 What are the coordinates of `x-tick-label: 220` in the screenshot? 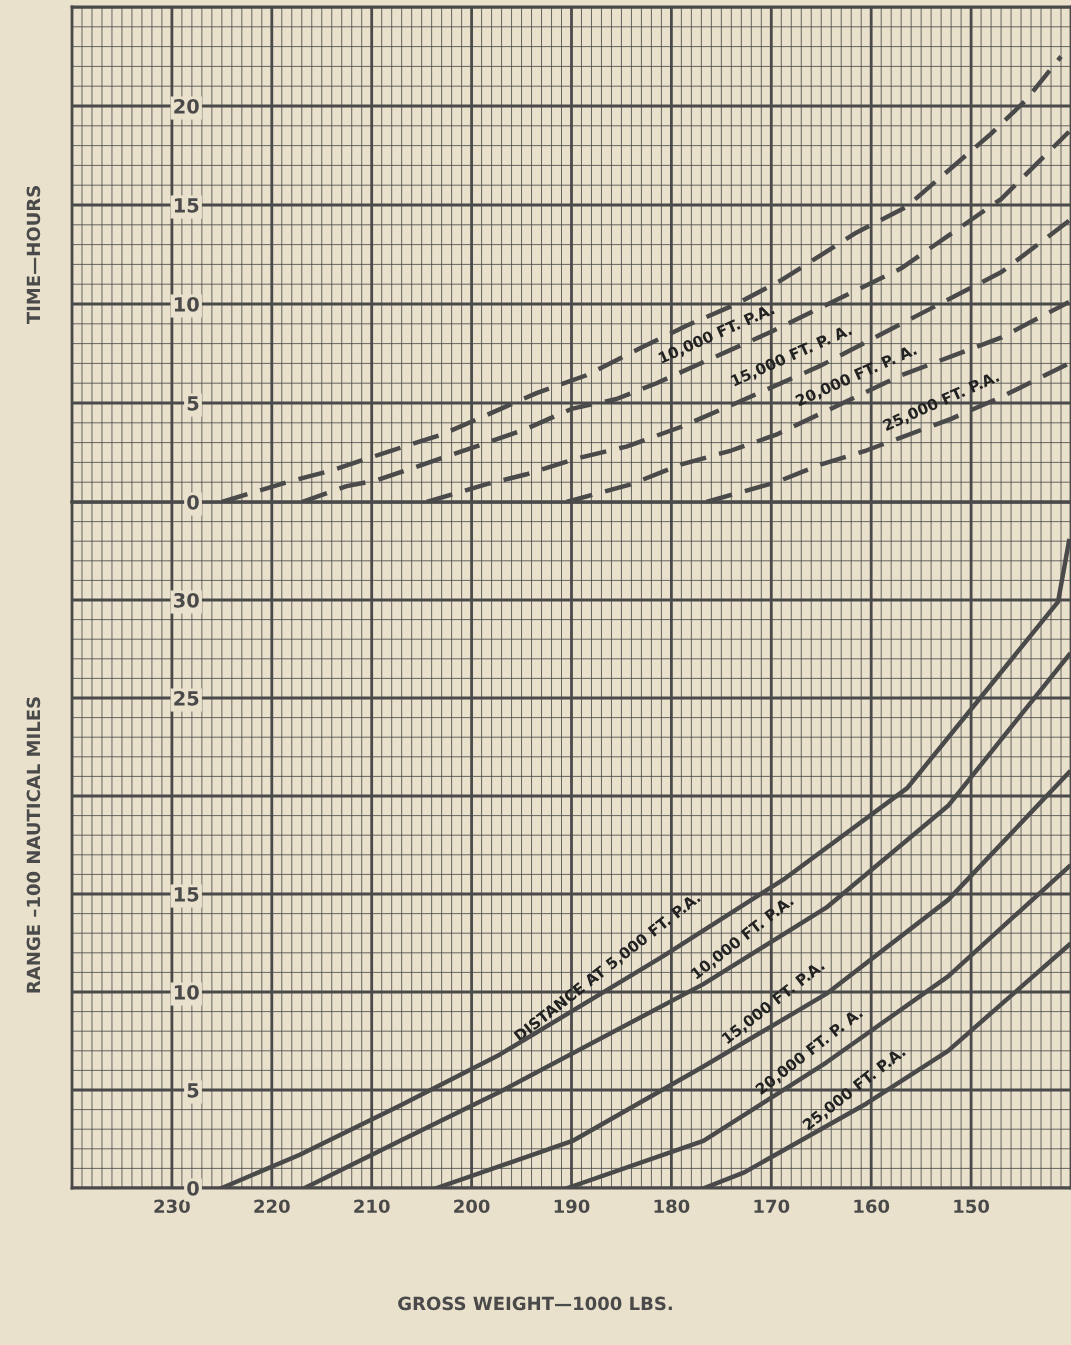 It's located at (272, 1206).